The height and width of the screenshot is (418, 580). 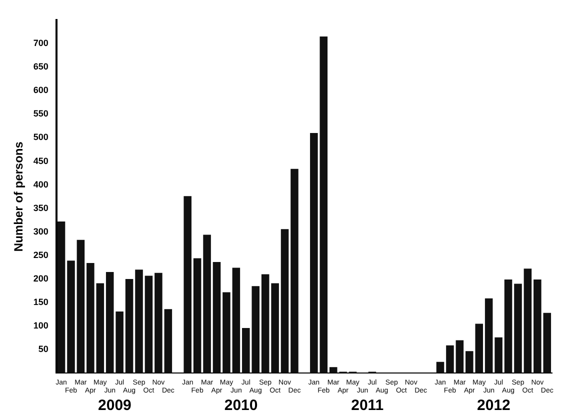 I want to click on text: 2009, so click(x=115, y=405).